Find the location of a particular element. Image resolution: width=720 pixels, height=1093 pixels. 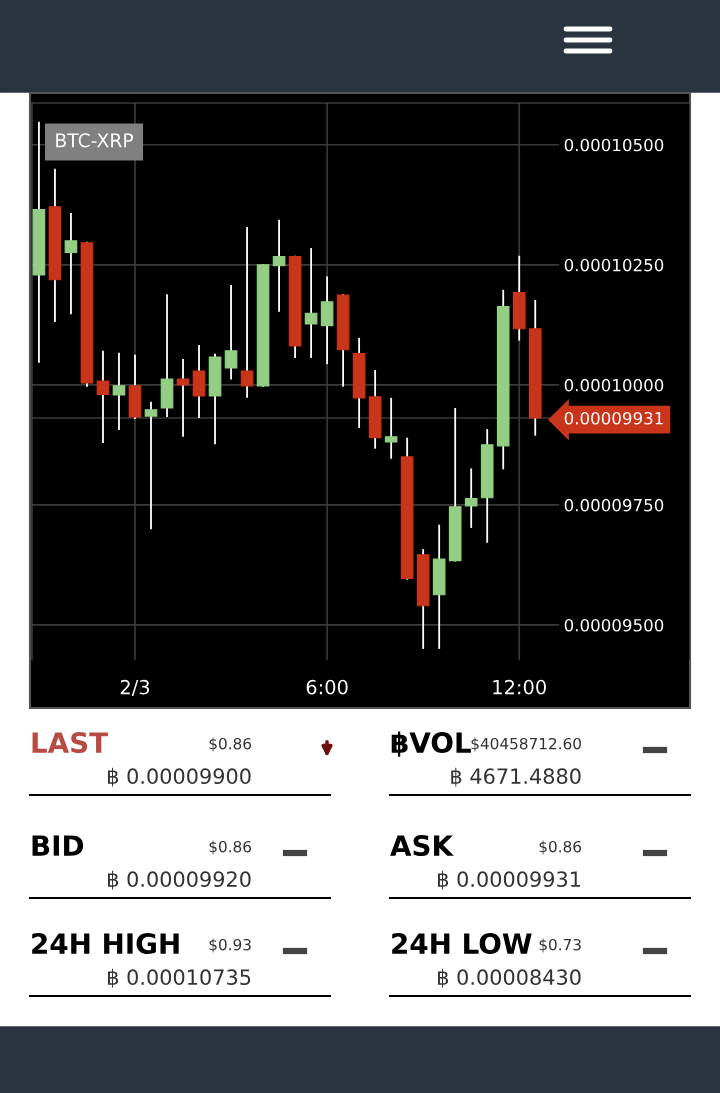

text: $40458712.60 is located at coordinates (526, 744).